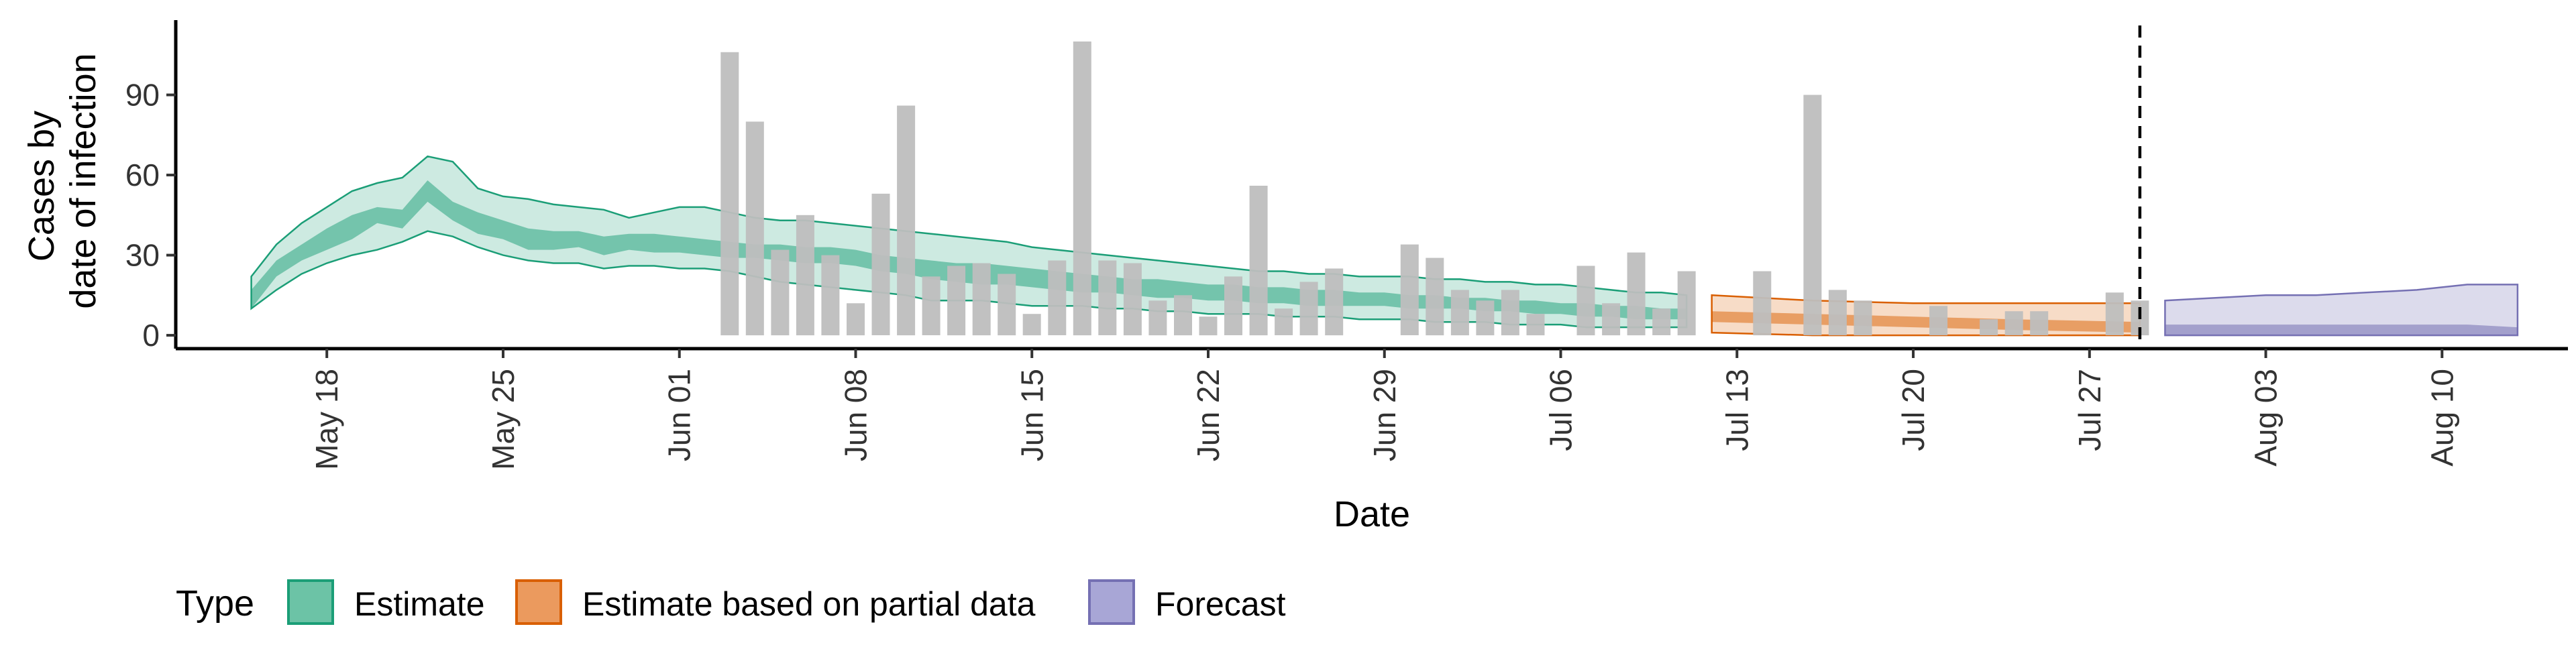  Describe the element at coordinates (856, 415) in the screenshot. I see `x-tick-label: Jun 08` at that location.